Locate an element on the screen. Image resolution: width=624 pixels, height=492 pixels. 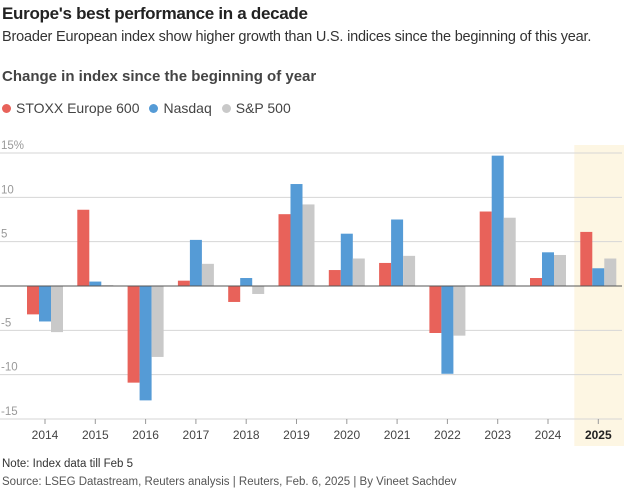
bar-stoxx-europe-600-2016 is located at coordinates (133, 334).